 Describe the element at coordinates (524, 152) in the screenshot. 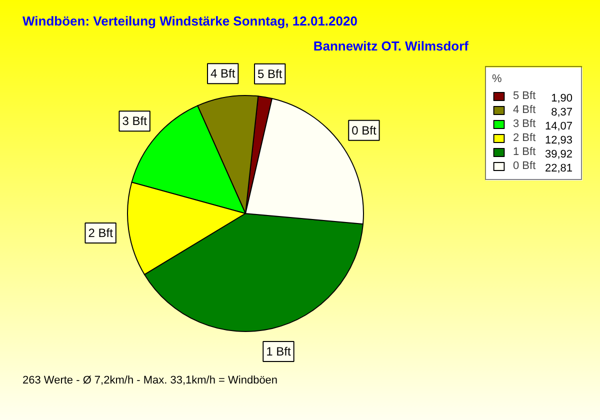

I see `legend-label: 1 Bft` at that location.